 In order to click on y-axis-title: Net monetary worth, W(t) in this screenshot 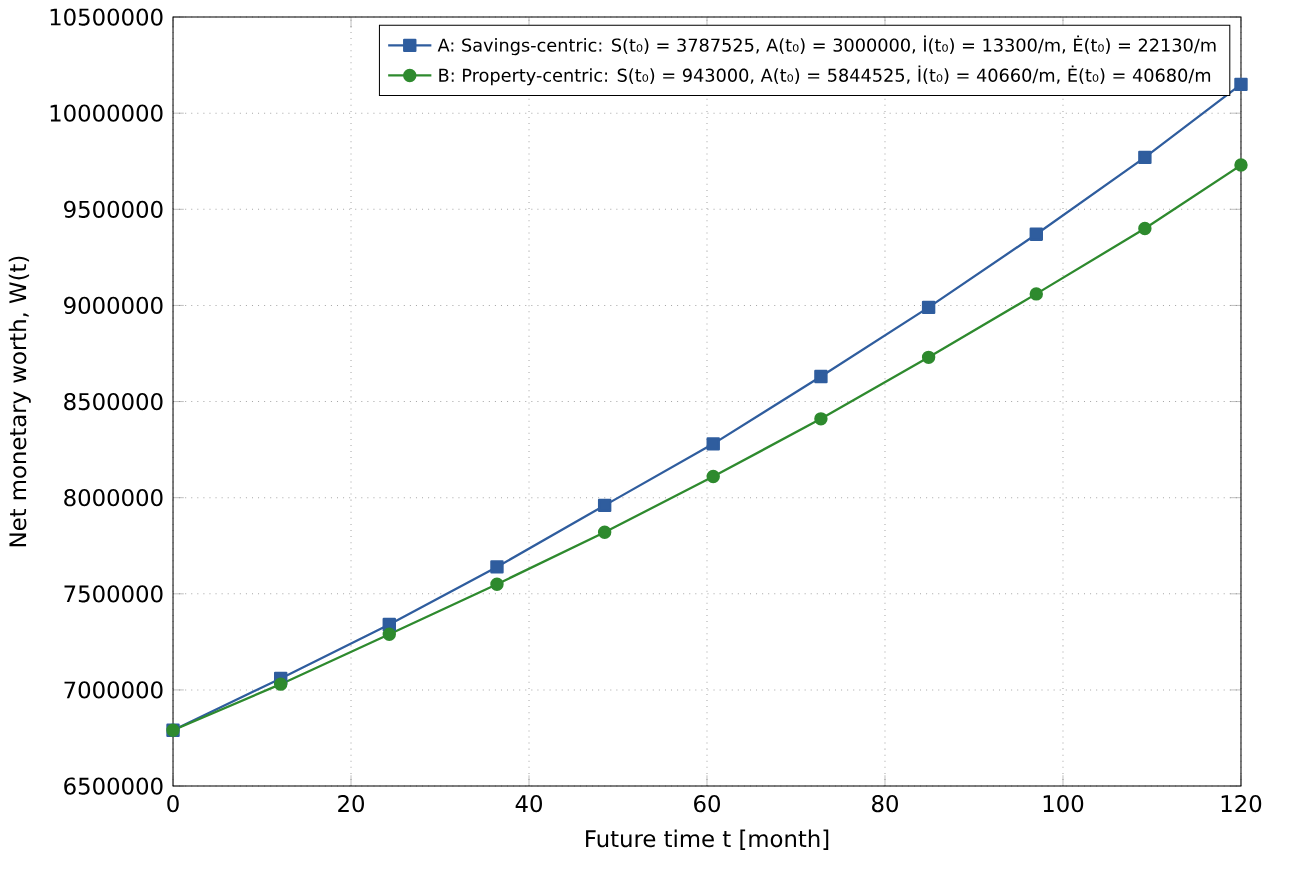, I will do `click(19, 401)`.